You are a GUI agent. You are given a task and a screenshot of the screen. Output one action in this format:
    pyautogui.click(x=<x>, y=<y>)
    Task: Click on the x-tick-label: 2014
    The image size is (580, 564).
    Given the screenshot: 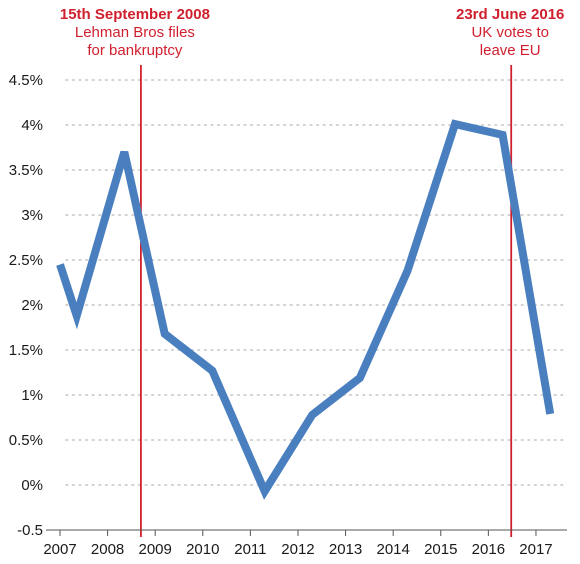 What is the action you would take?
    pyautogui.click(x=392, y=549)
    